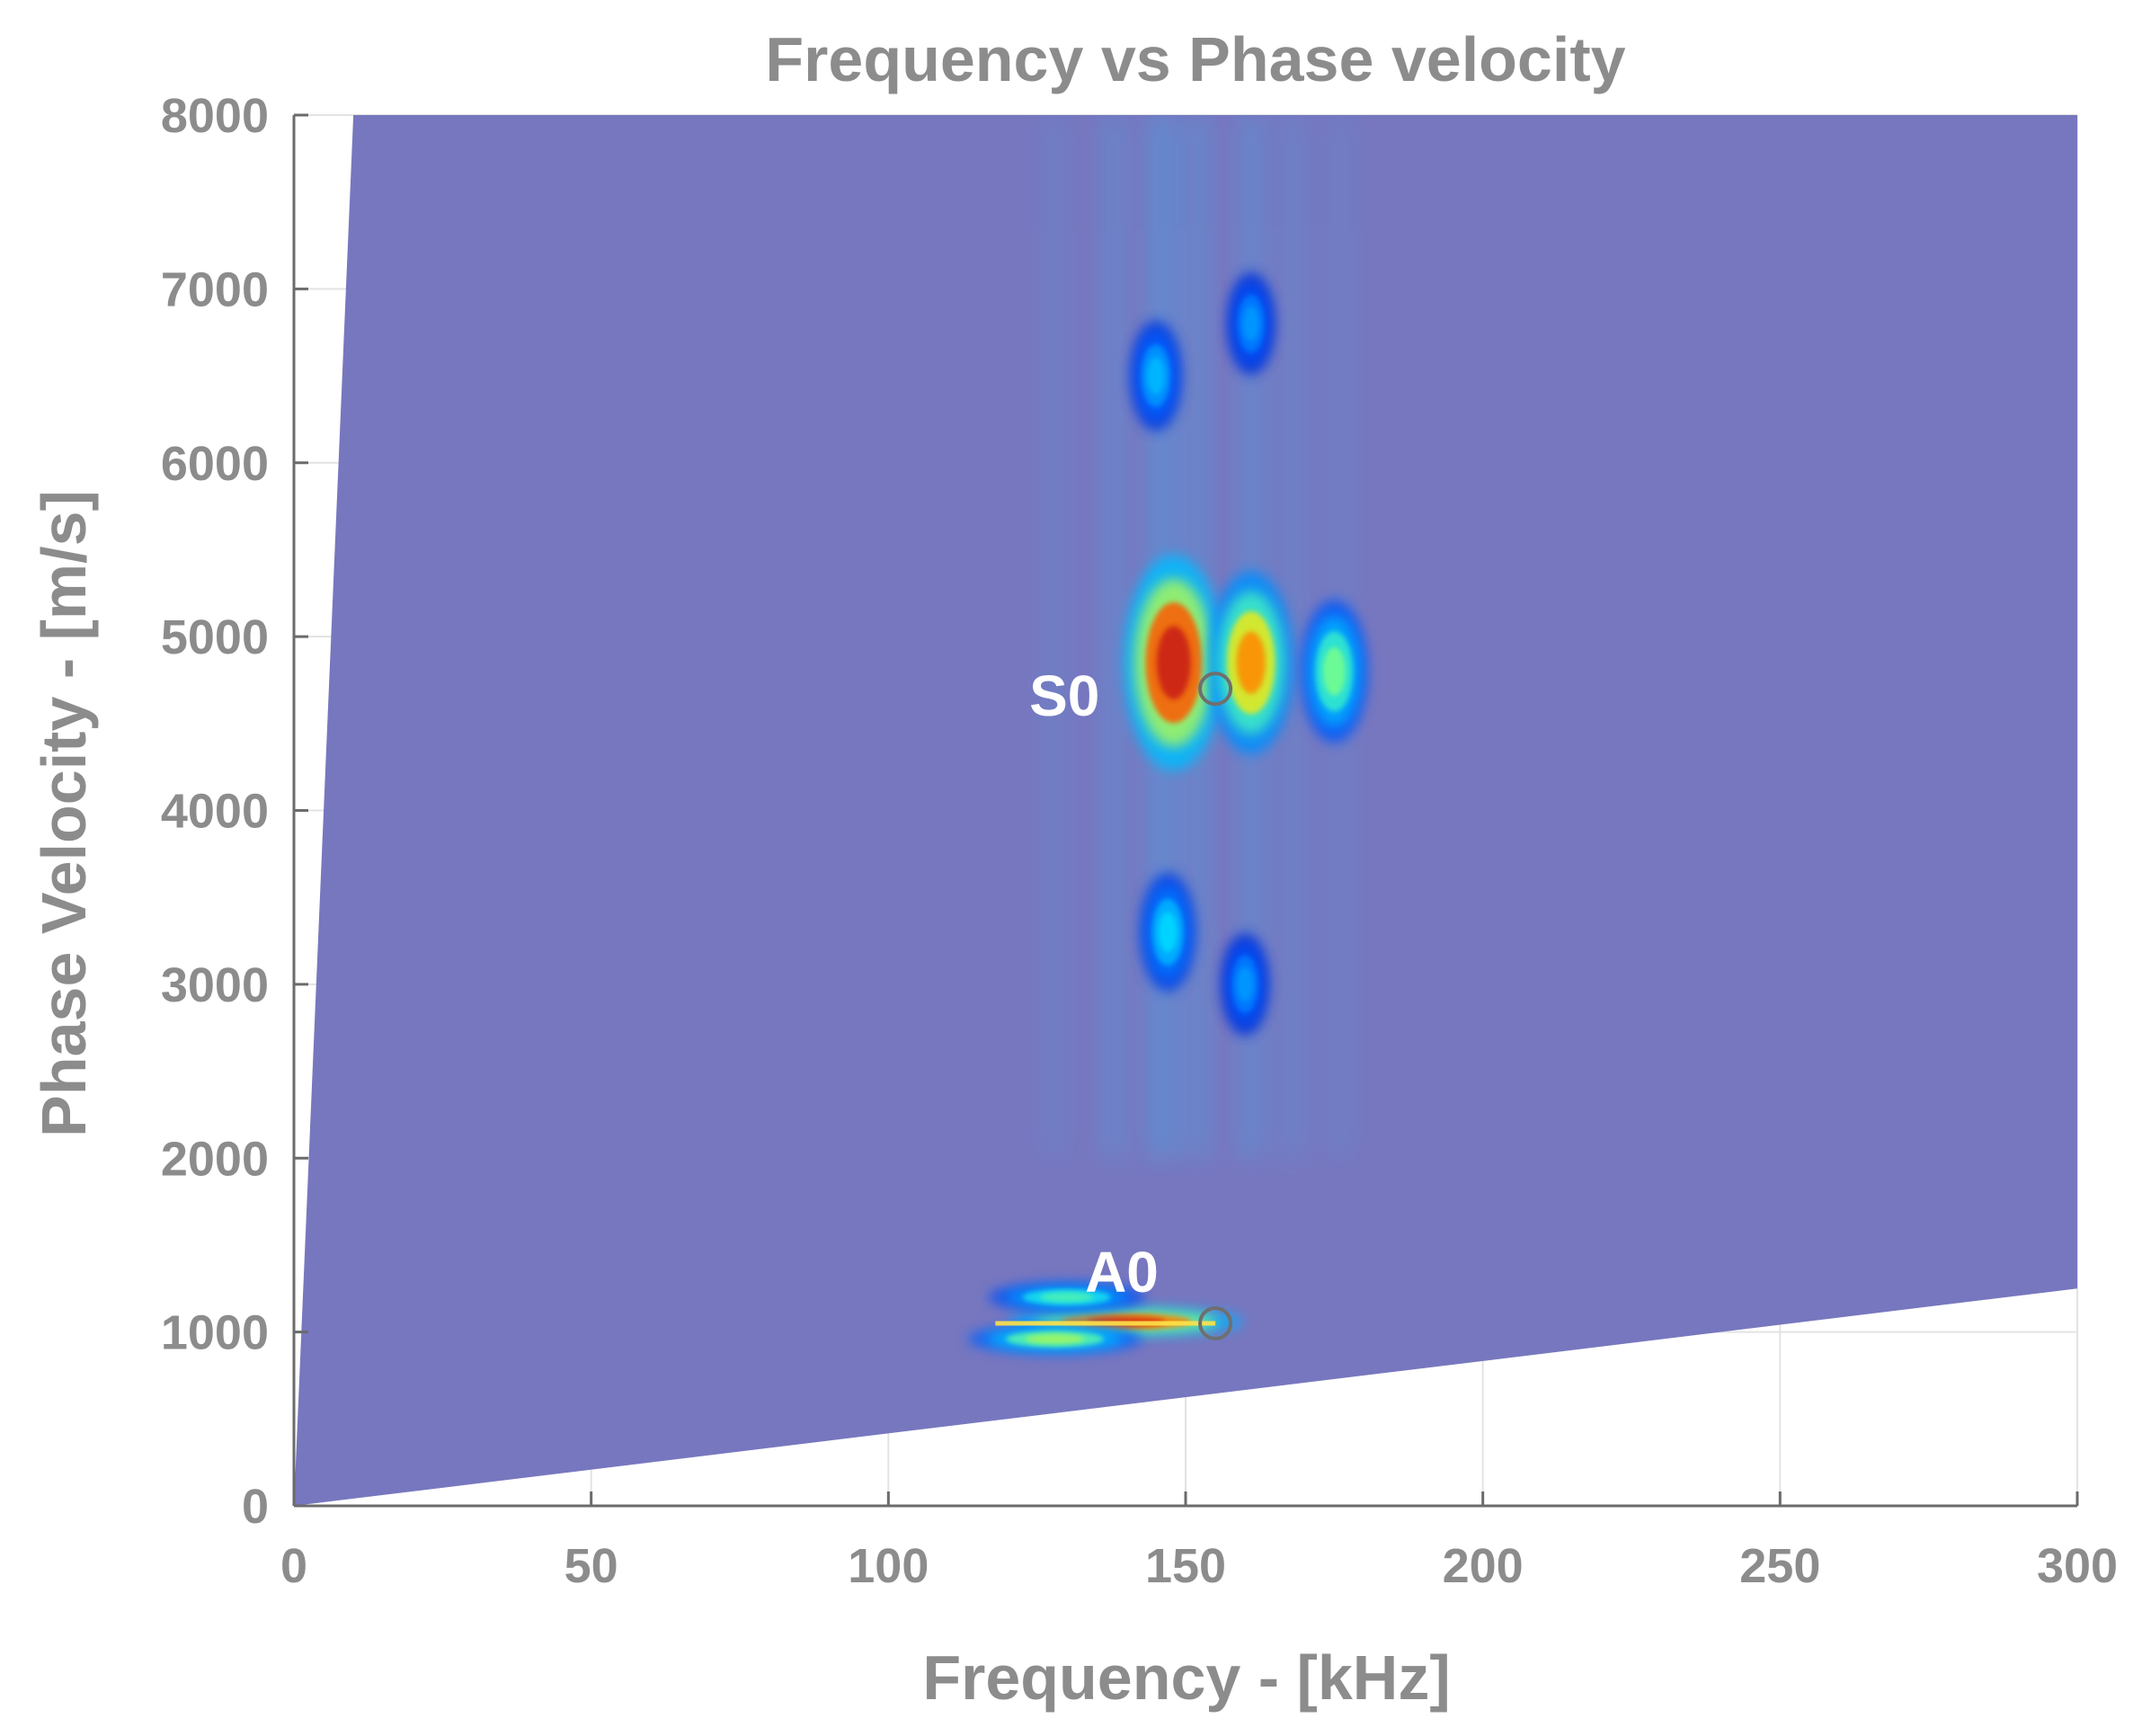 The width and height of the screenshot is (2151, 1736). What do you see at coordinates (1064, 695) in the screenshot?
I see `label-s0: S0` at bounding box center [1064, 695].